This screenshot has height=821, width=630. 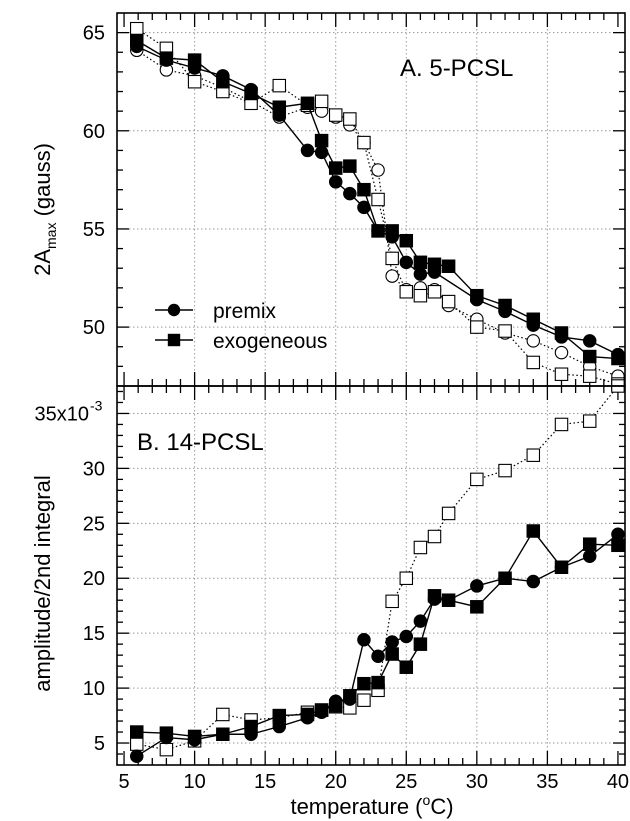 I want to click on panel-b-ylabel: amplitude/2nd integral, so click(x=42, y=583).